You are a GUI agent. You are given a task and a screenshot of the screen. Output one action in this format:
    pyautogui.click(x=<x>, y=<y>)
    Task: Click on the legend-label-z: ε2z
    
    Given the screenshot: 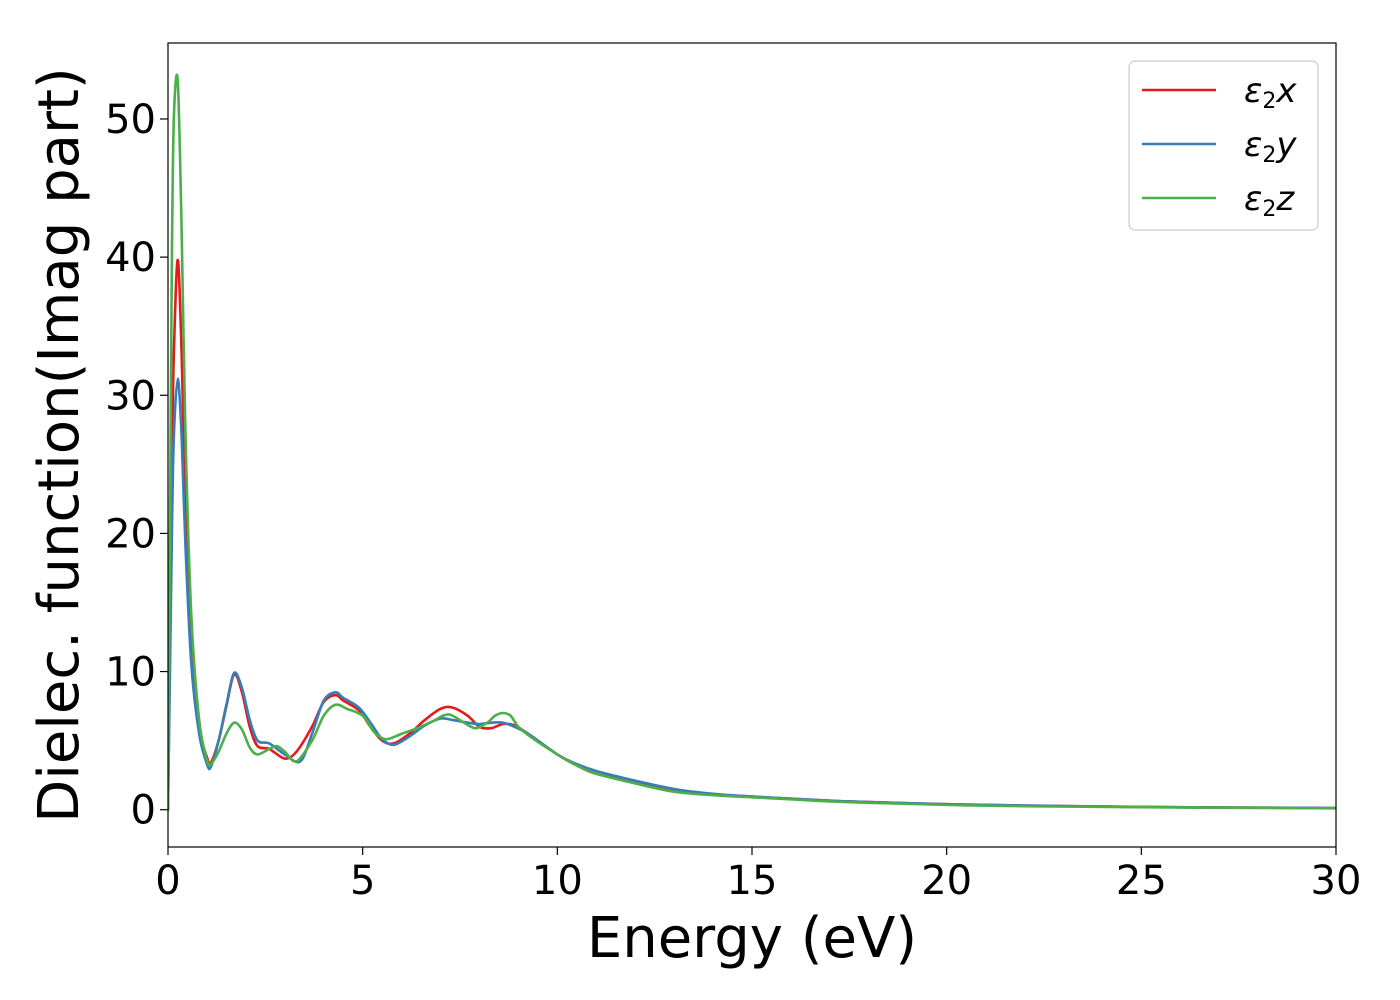 What is the action you would take?
    pyautogui.click(x=1269, y=200)
    